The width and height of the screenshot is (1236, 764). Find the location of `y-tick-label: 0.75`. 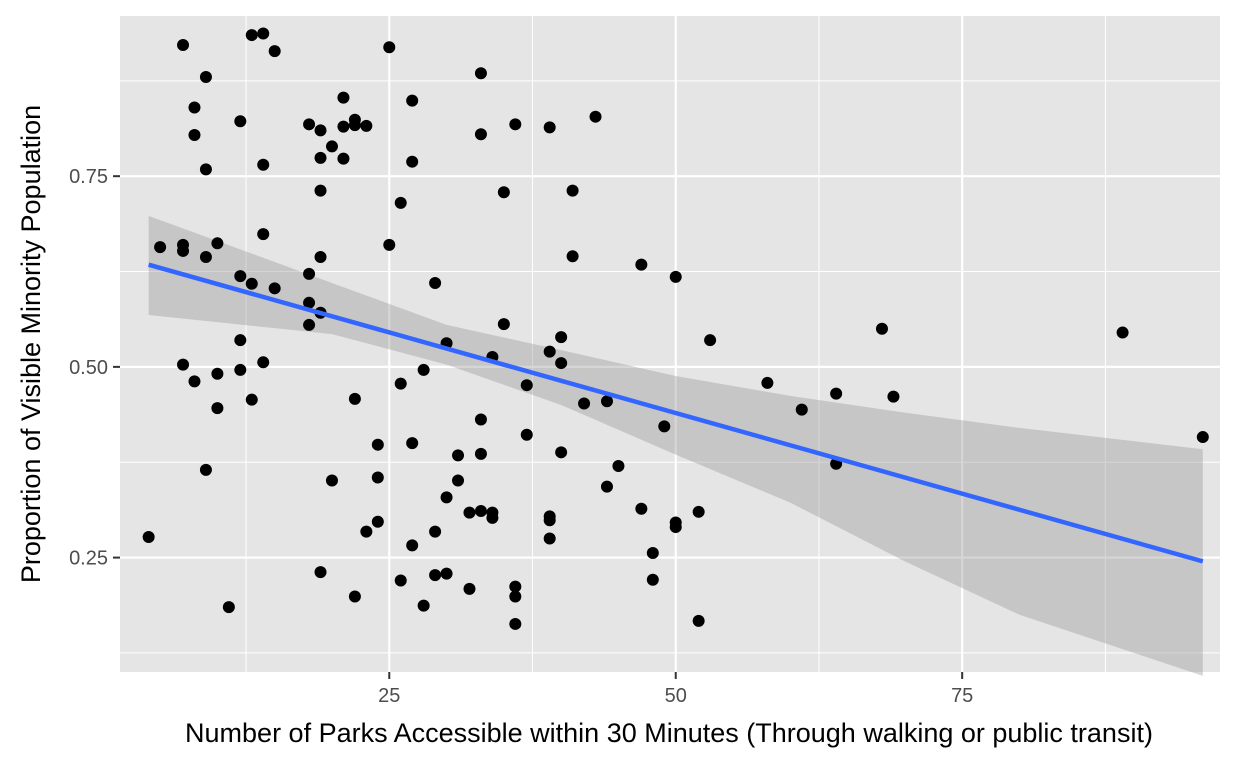

y-tick-label: 0.75 is located at coordinates (88, 177).